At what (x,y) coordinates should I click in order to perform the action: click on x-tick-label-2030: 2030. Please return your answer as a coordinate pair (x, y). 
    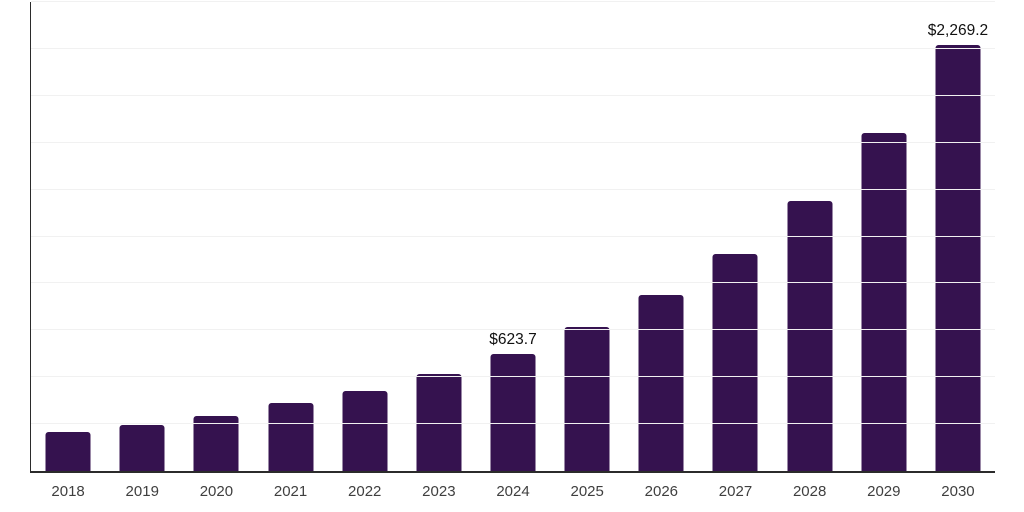
    Looking at the image, I should click on (958, 491).